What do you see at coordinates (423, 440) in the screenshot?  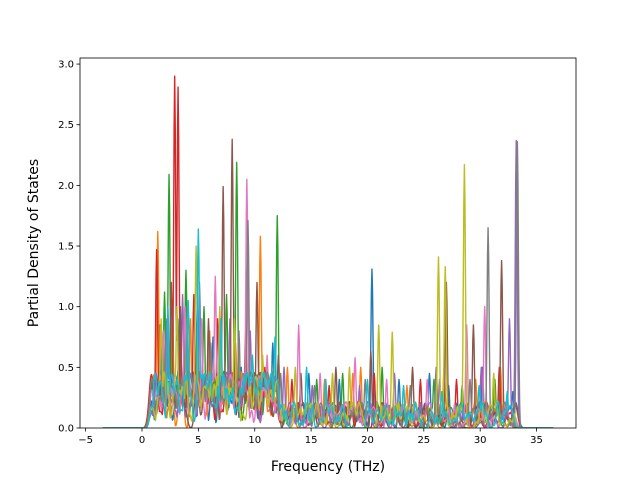 I see `x-tick-label: 25` at bounding box center [423, 440].